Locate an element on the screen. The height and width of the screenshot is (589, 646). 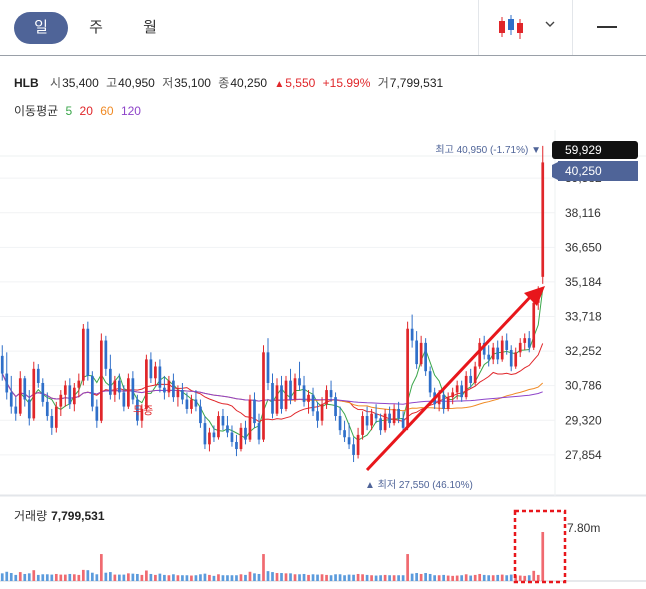
tab-monthly: 월 is located at coordinates (150, 28).